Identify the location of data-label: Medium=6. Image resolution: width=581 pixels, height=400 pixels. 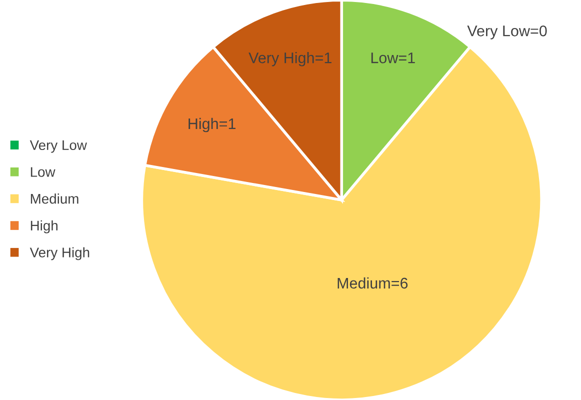
(373, 283).